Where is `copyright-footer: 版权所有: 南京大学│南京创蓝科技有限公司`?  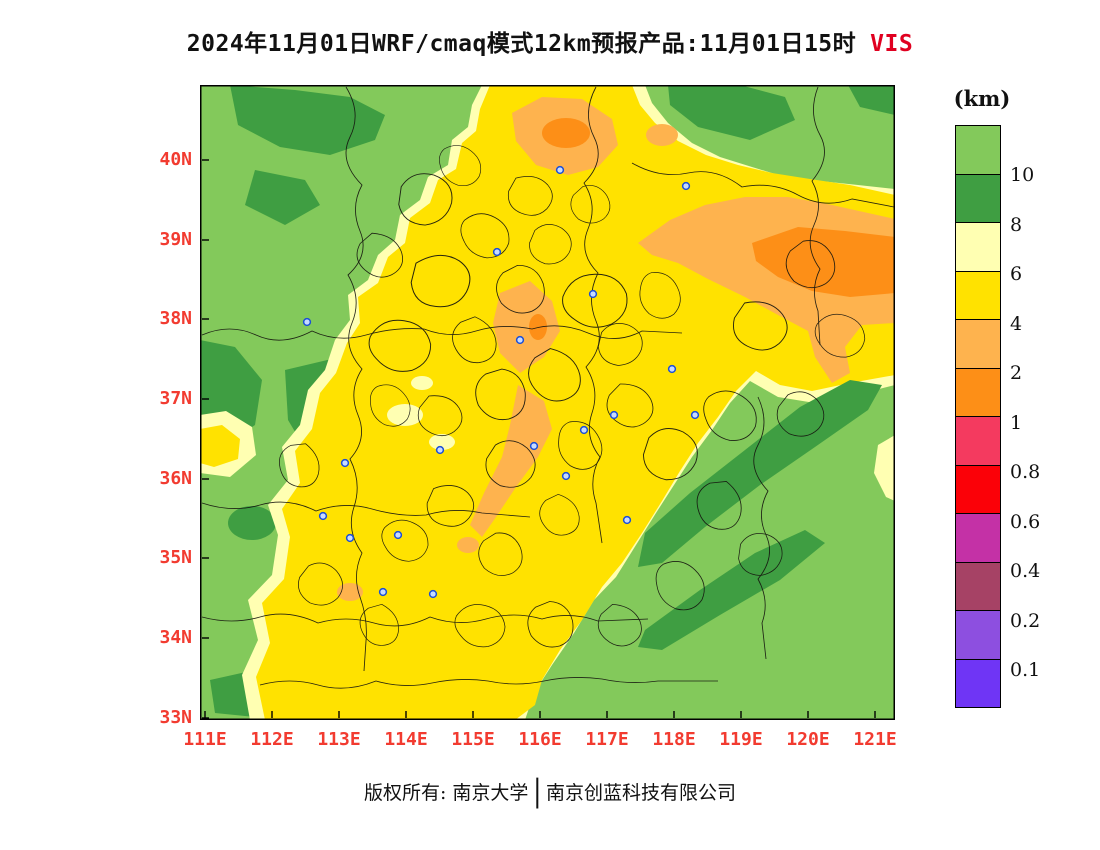
copyright-footer: 版权所有: 南京大学│南京创蓝科技有限公司 is located at coordinates (550, 793).